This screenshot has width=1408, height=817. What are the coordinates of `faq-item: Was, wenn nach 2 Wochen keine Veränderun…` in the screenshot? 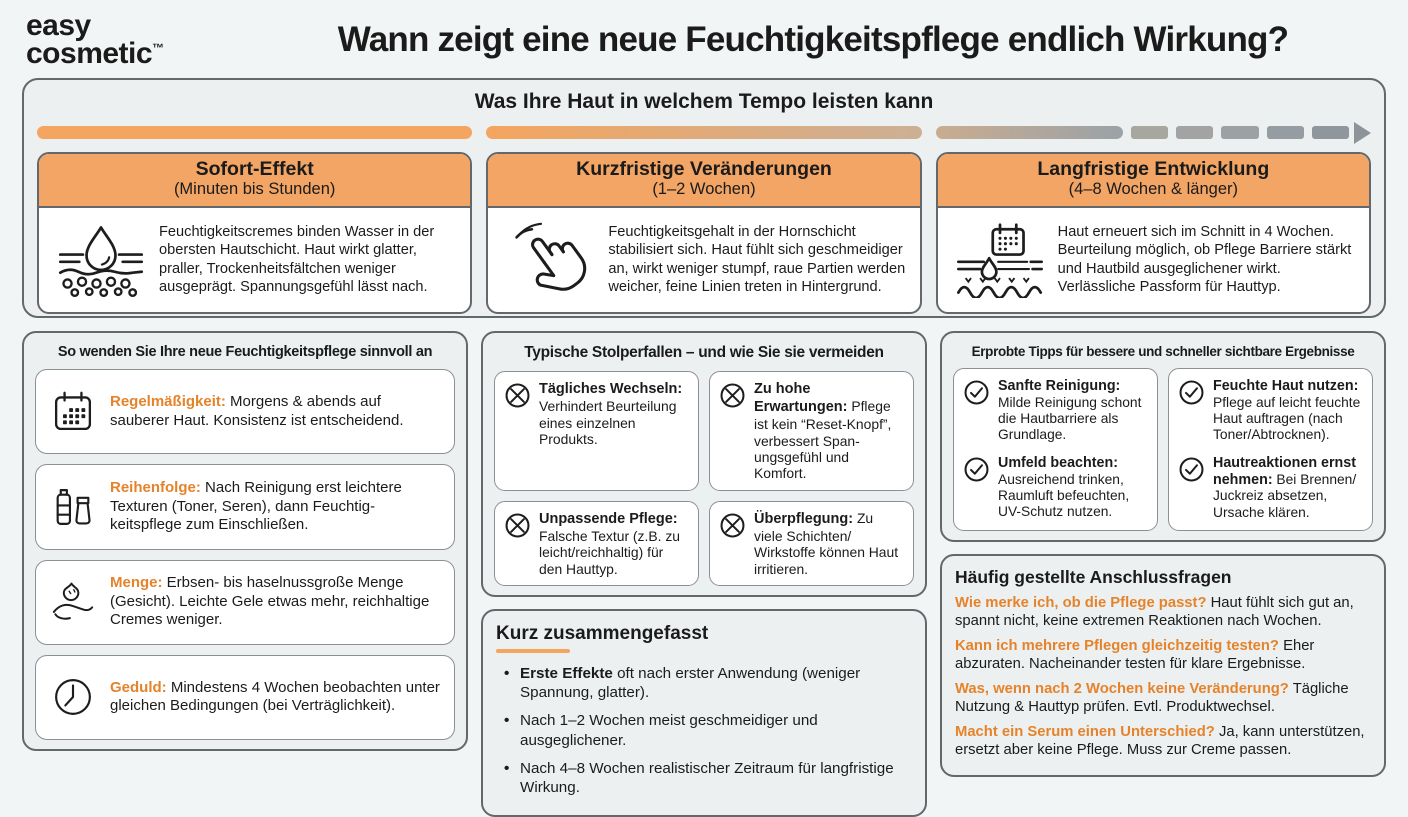 It's located at (1163, 698).